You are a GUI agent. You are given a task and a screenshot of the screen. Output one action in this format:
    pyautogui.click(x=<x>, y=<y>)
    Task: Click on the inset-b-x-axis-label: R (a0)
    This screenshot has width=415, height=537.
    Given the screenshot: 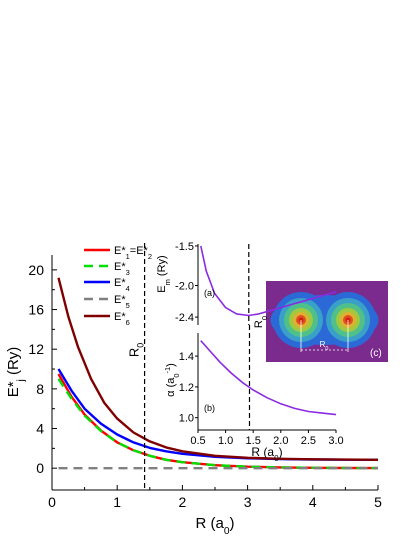 What is the action you would take?
    pyautogui.click(x=266, y=454)
    